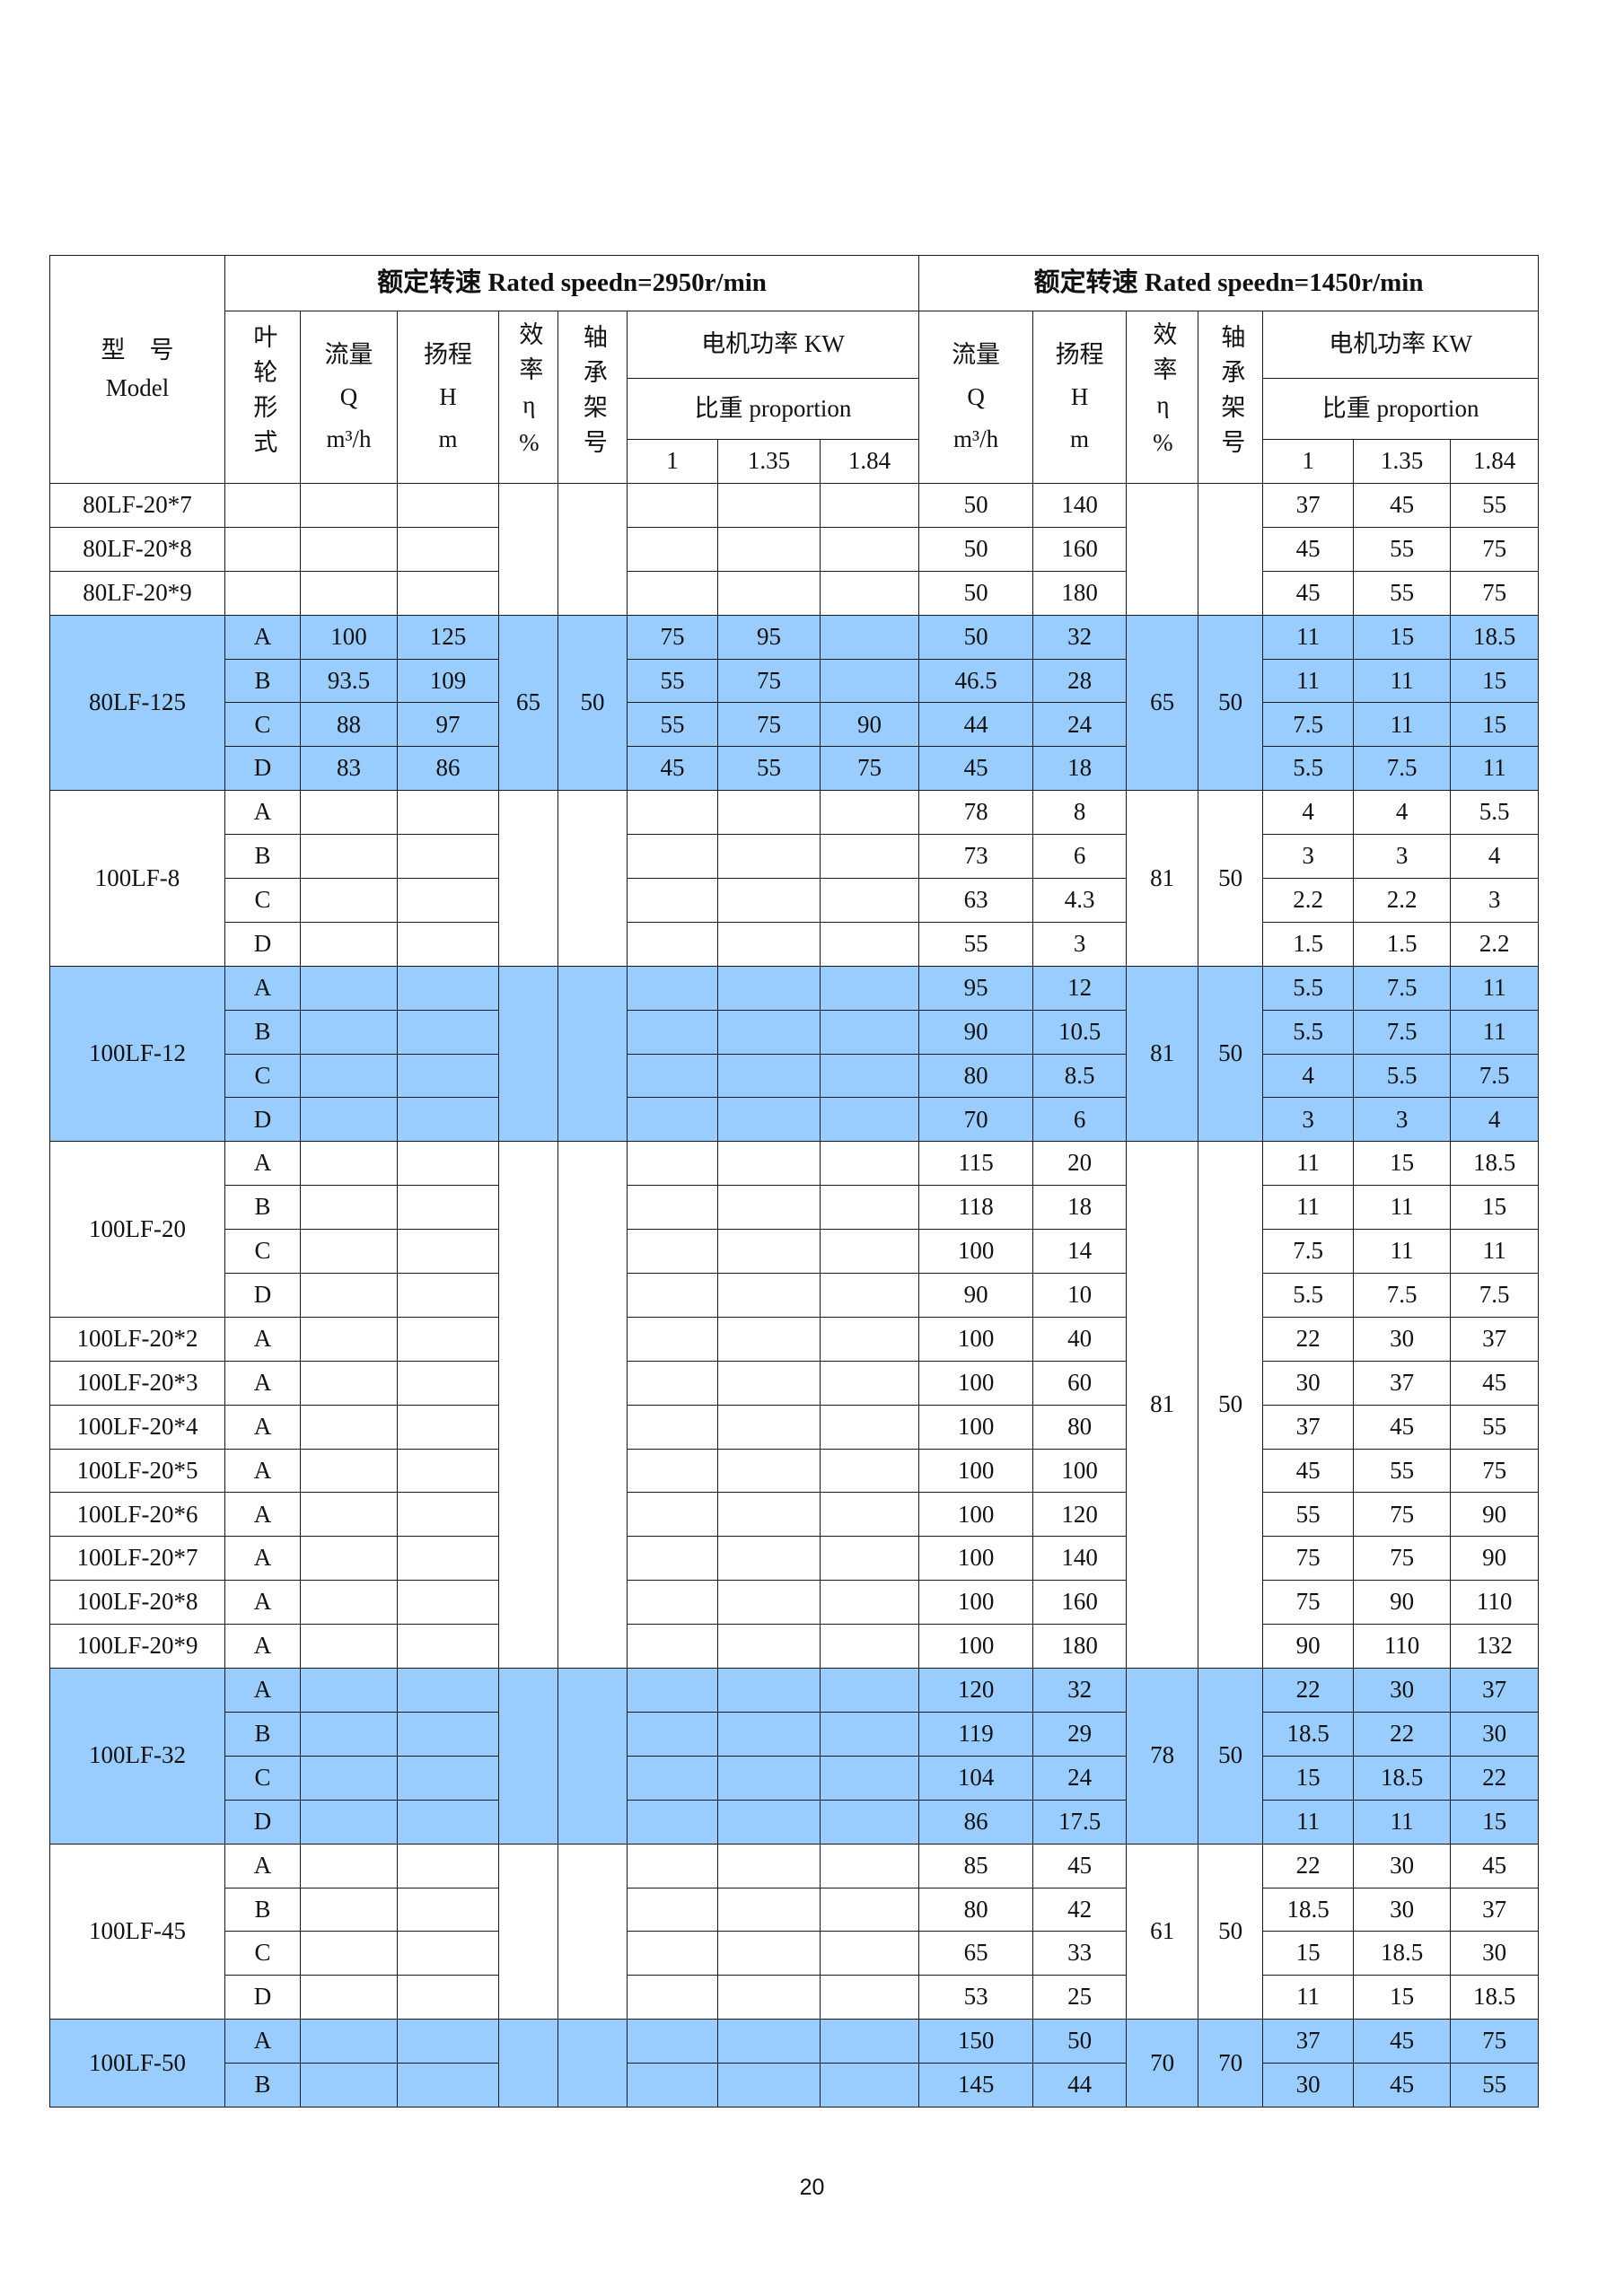 This screenshot has height=2296, width=1624. Describe the element at coordinates (976, 1164) in the screenshot. I see `flow-1450-cell: 115` at that location.